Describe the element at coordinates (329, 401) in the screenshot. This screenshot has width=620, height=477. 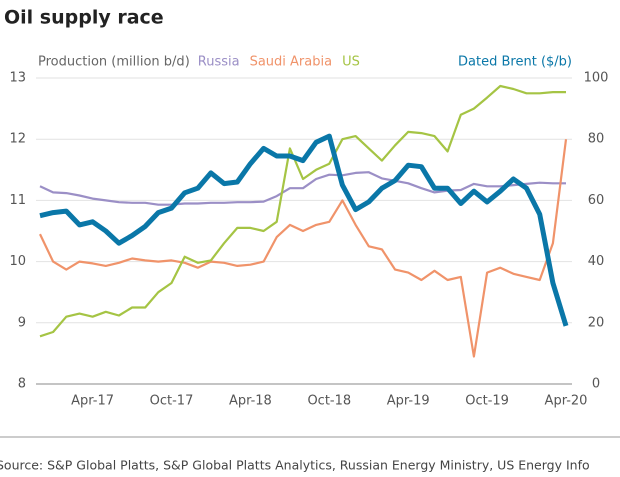
I see `x-tick-label: Oct-18` at that location.